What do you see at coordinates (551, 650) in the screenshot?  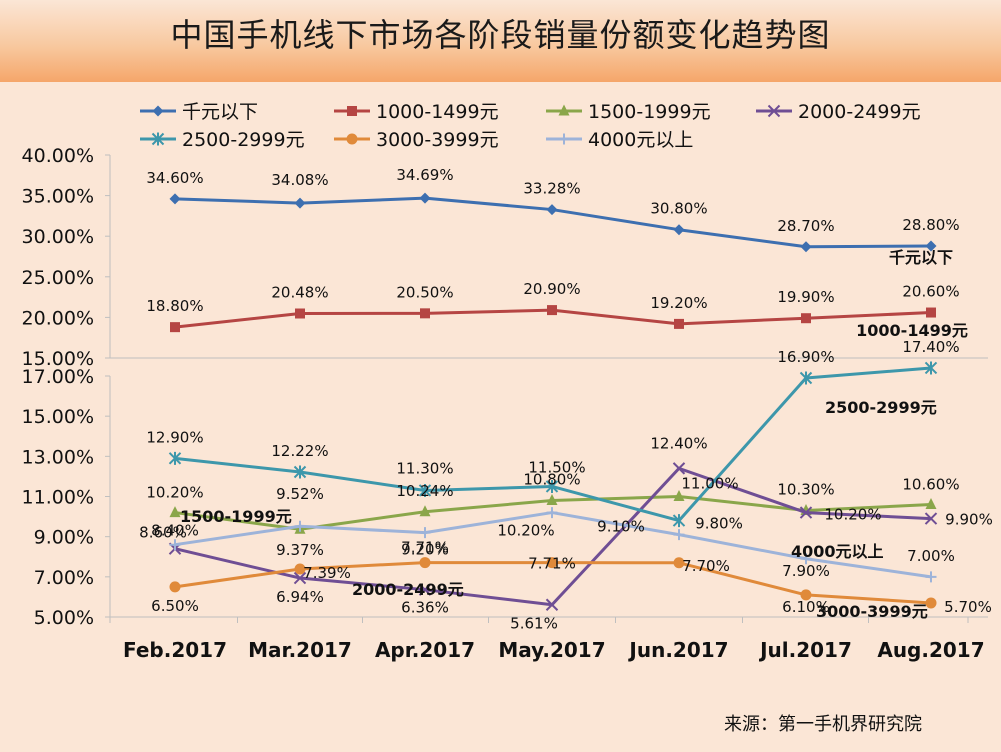 I see `x-tick-label: May.2017` at bounding box center [551, 650].